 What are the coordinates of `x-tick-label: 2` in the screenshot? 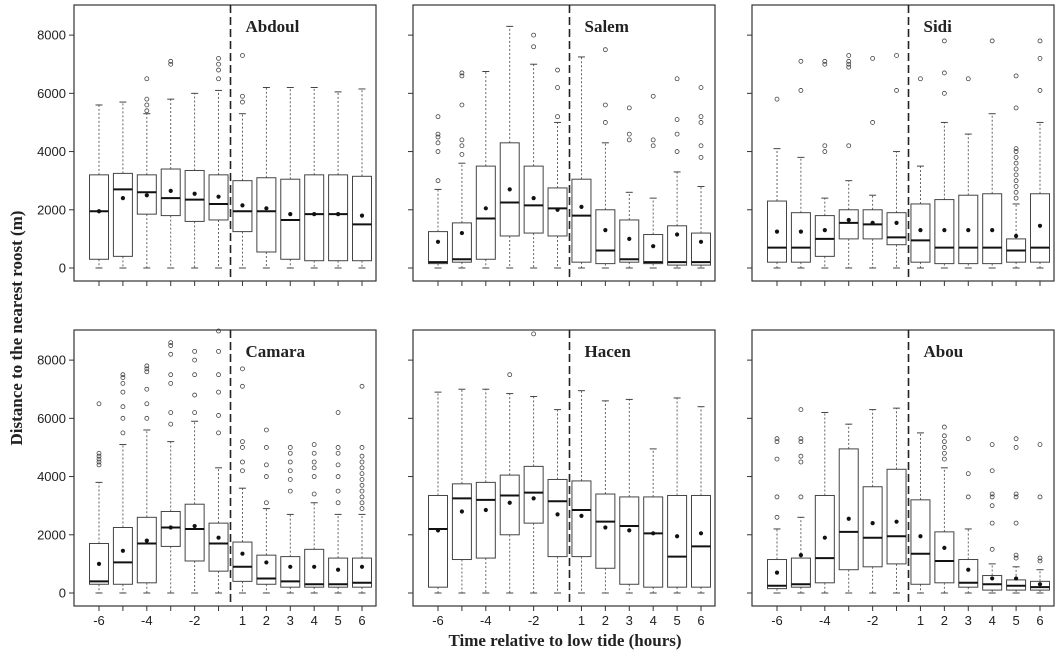 It's located at (266, 620).